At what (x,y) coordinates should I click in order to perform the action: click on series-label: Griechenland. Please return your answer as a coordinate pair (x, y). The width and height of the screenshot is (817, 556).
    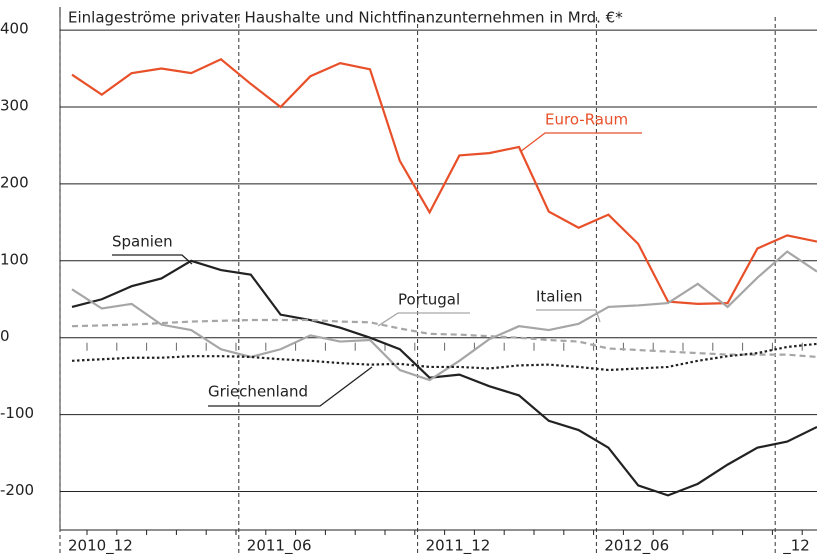
    Looking at the image, I should click on (258, 392).